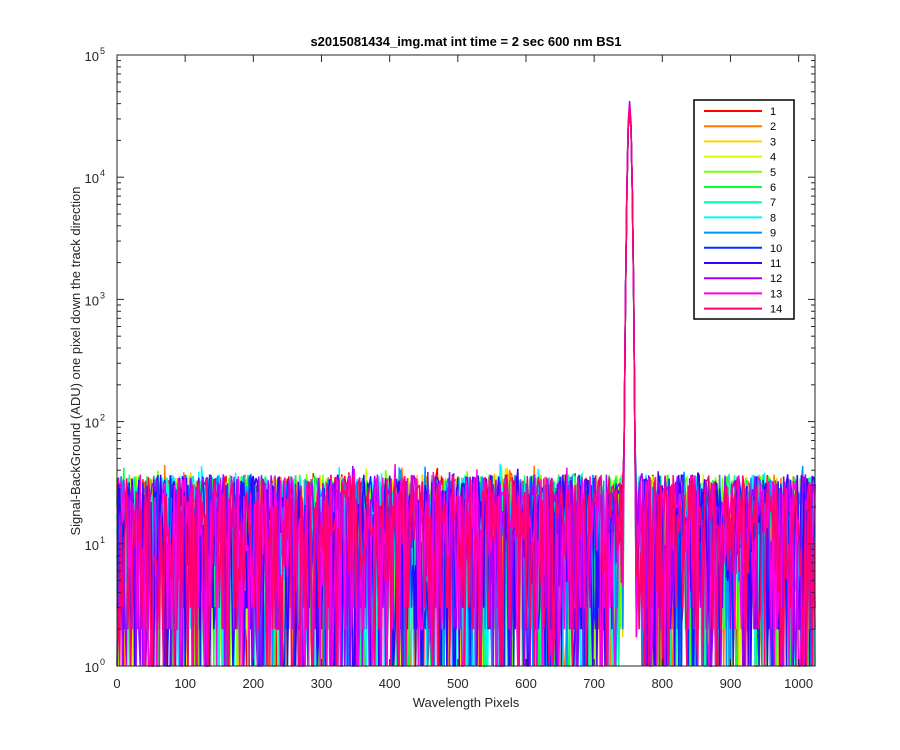 The width and height of the screenshot is (900, 750). I want to click on legend-label-11: 11, so click(775, 264).